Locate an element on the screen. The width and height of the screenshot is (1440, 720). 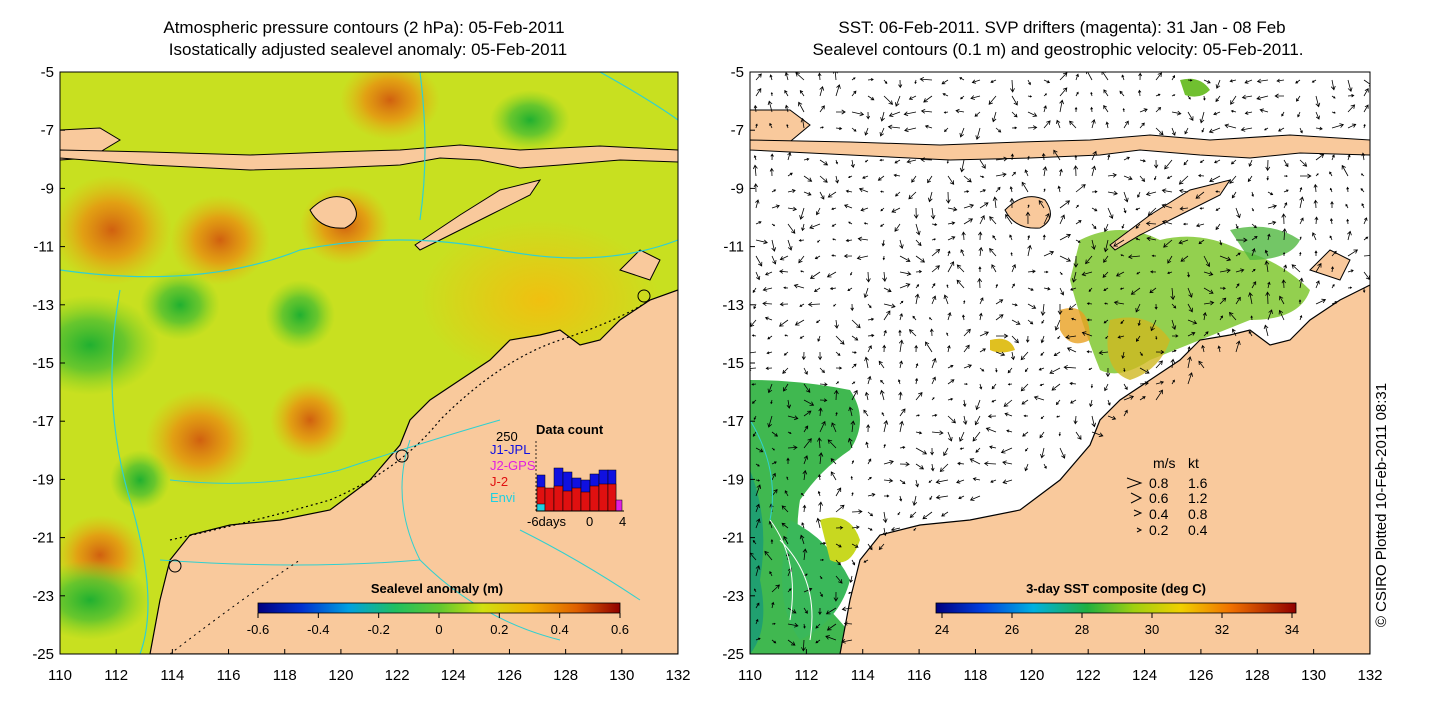
velocity-row-3-ms: 0.2 is located at coordinates (1159, 530).